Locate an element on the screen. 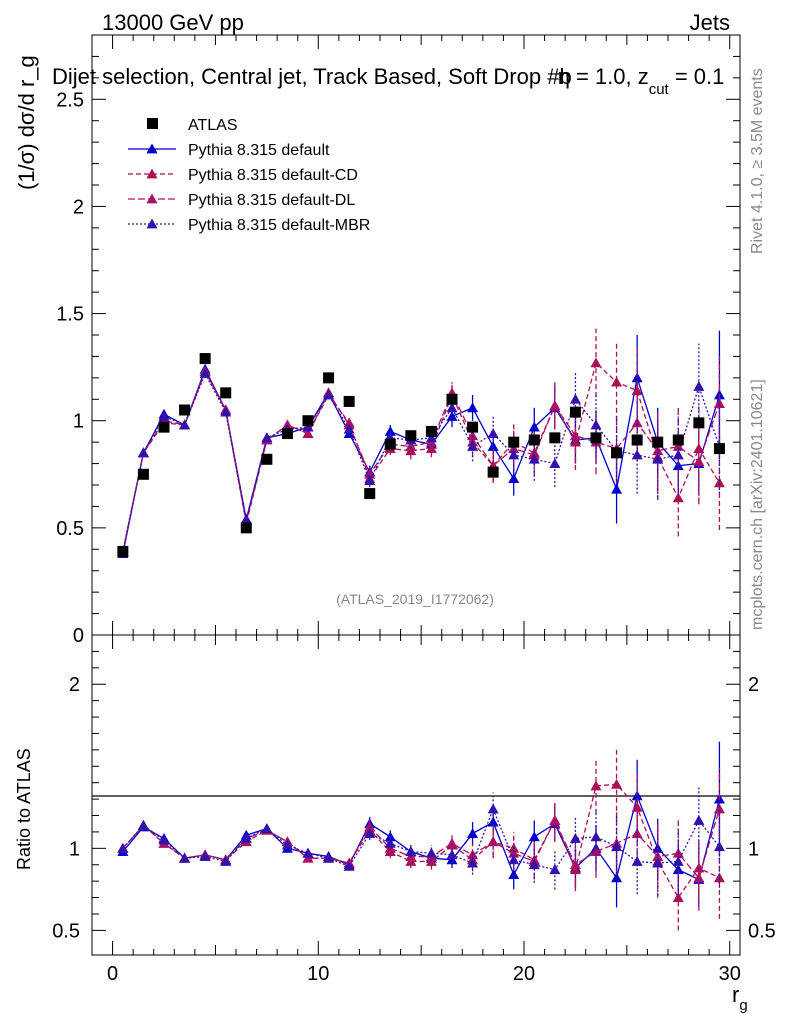 The image size is (786, 1024). plot-title-beta: η is located at coordinates (564, 76).